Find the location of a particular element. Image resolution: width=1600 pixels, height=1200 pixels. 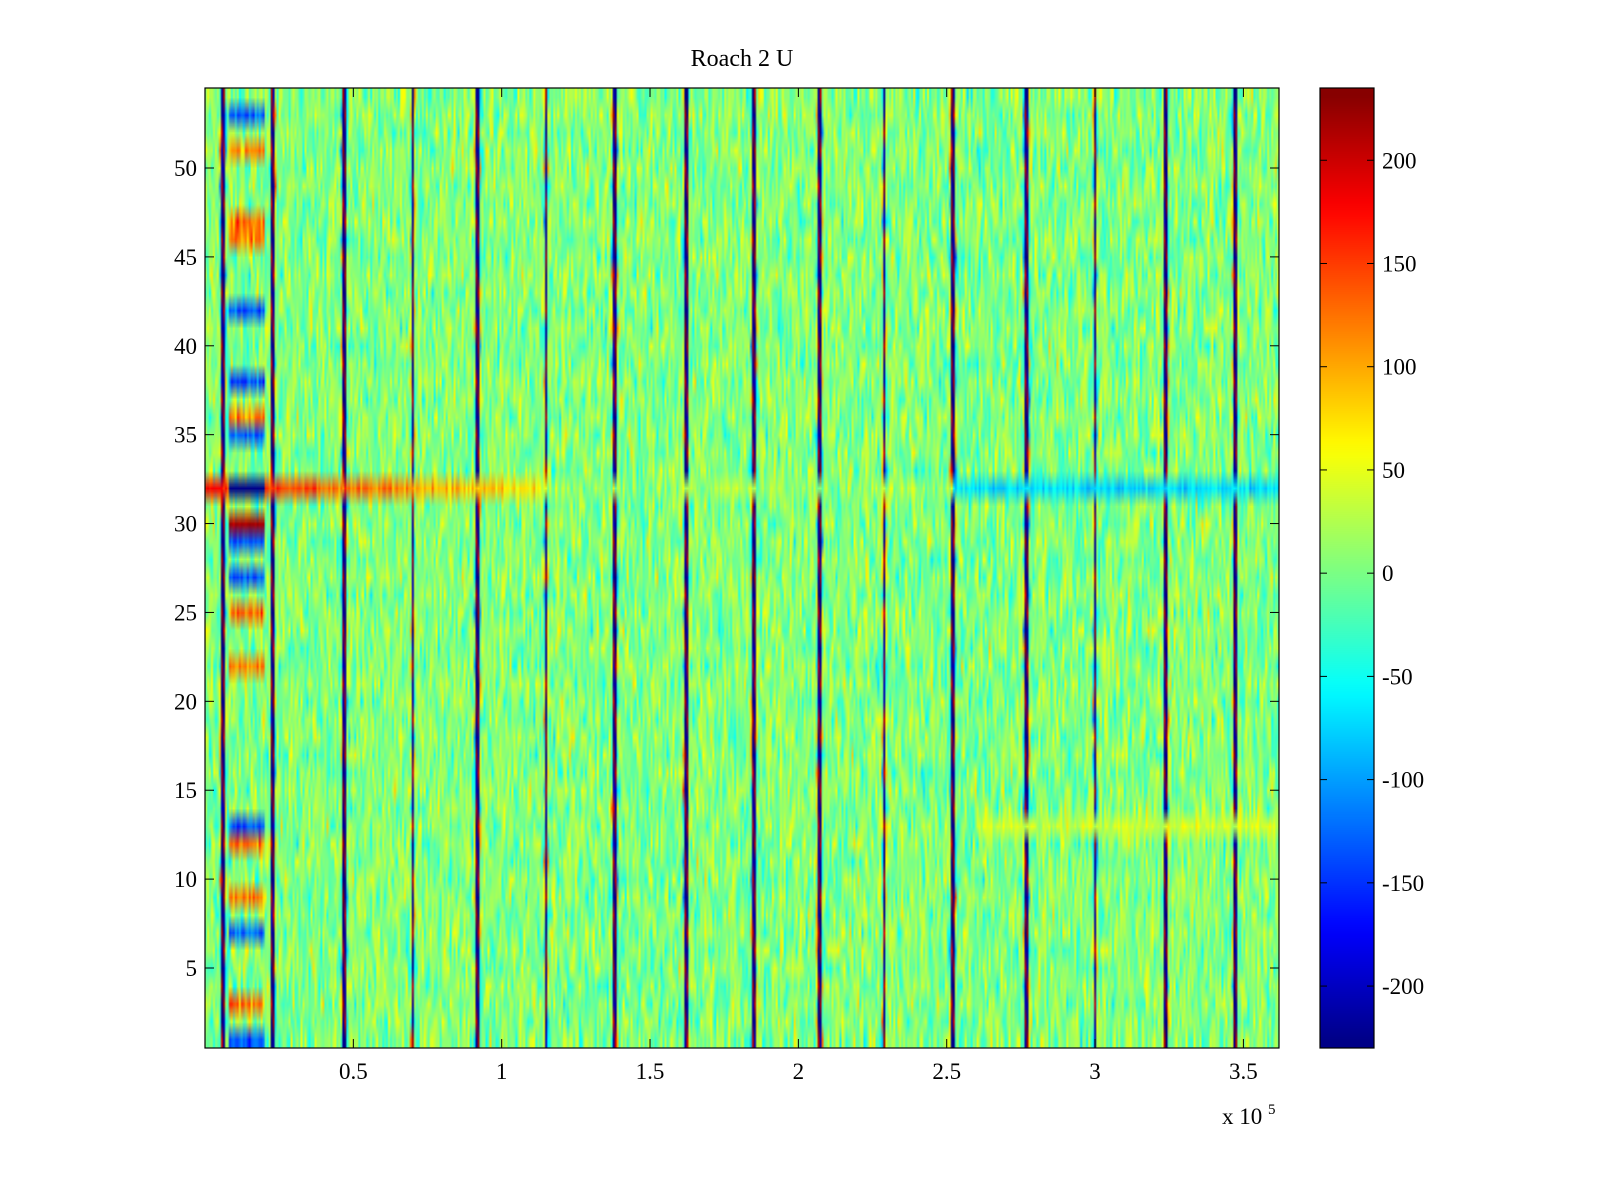

x-tick-label: 3 is located at coordinates (1095, 1071).